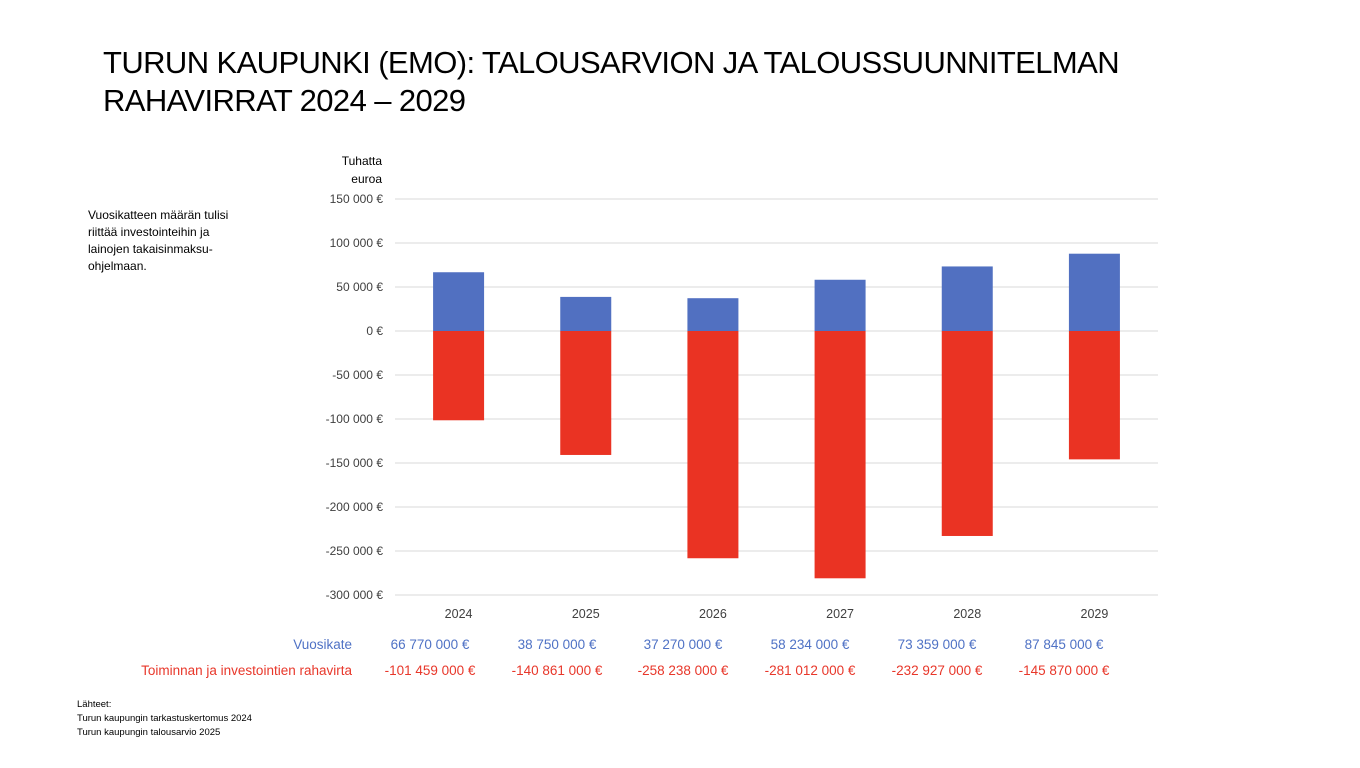 This screenshot has height=768, width=1360. I want to click on table-cell-rahavirta-2029: -145 870 000 €, so click(1064, 670).